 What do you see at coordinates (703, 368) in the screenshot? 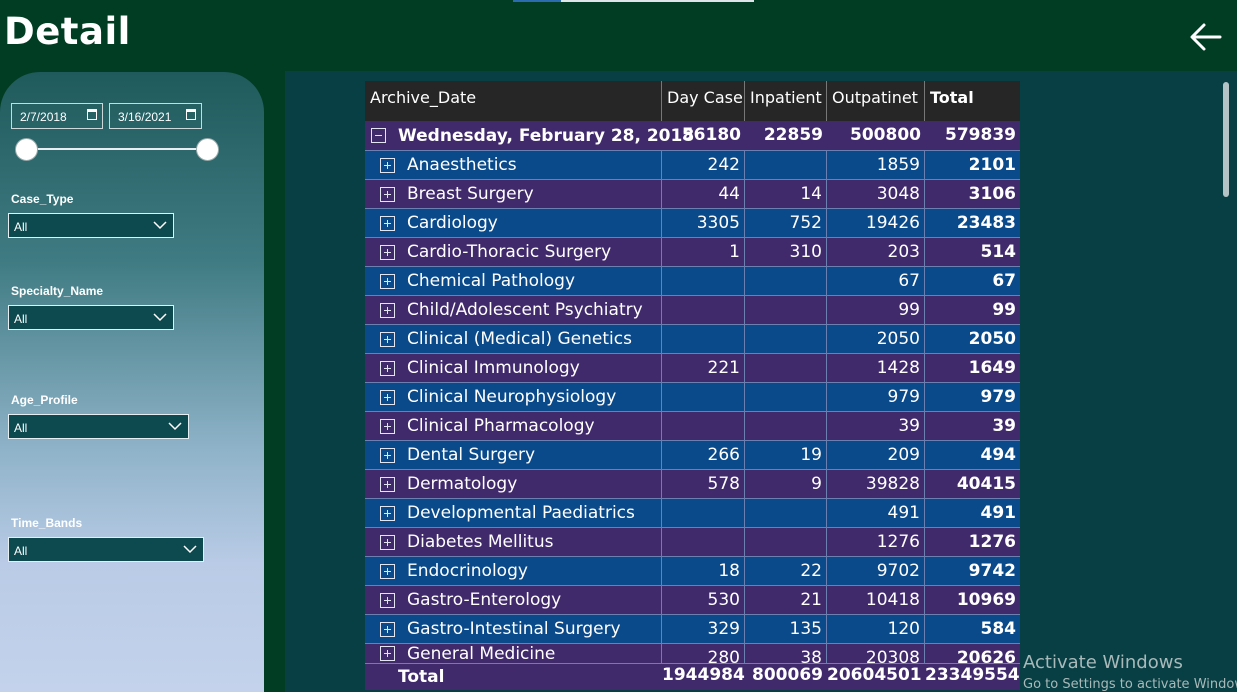
I see `day-case-cell: 221` at bounding box center [703, 368].